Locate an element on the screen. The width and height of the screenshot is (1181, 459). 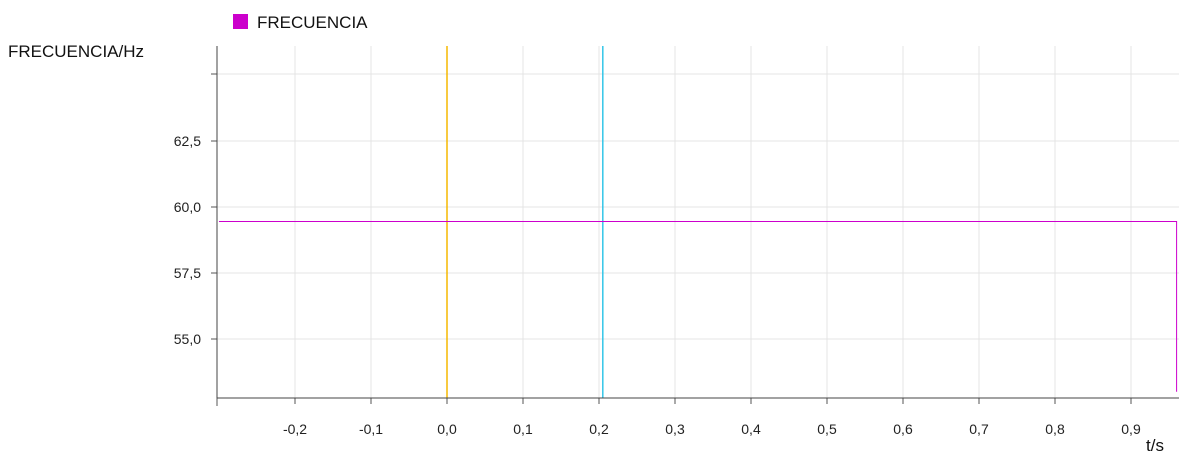
x-tick-label: 0,5 is located at coordinates (827, 429).